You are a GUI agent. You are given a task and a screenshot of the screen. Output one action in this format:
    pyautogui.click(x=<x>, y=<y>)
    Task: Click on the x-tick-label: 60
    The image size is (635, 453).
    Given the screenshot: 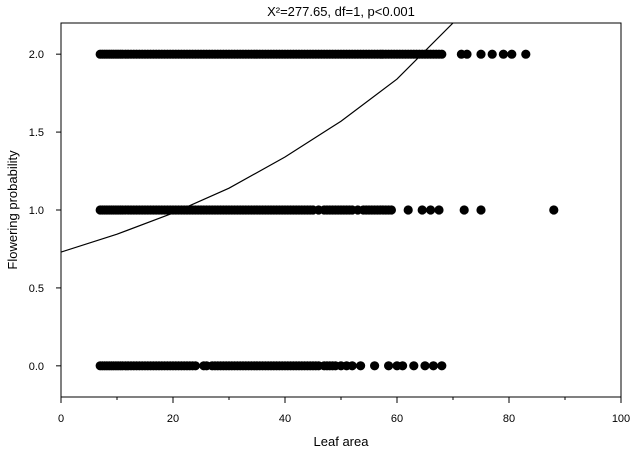 What is the action you would take?
    pyautogui.click(x=397, y=419)
    